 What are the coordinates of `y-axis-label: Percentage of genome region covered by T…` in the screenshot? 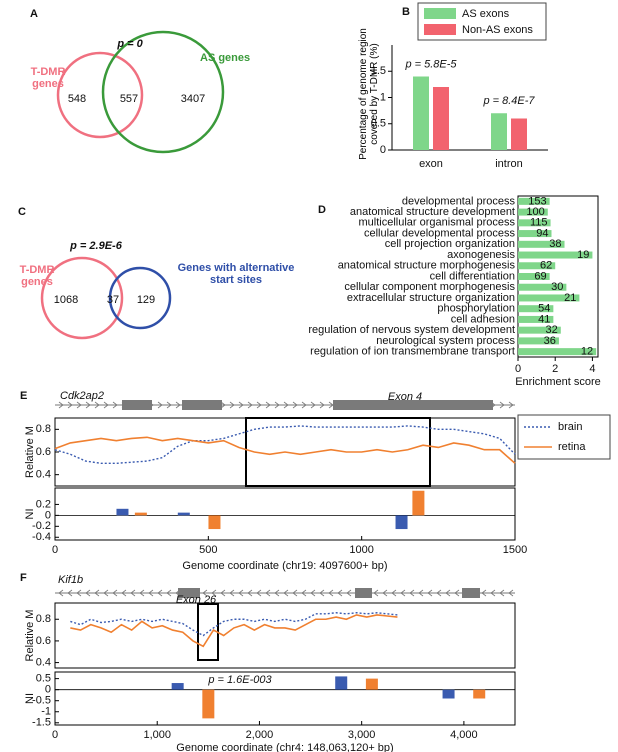 It's located at (369, 94).